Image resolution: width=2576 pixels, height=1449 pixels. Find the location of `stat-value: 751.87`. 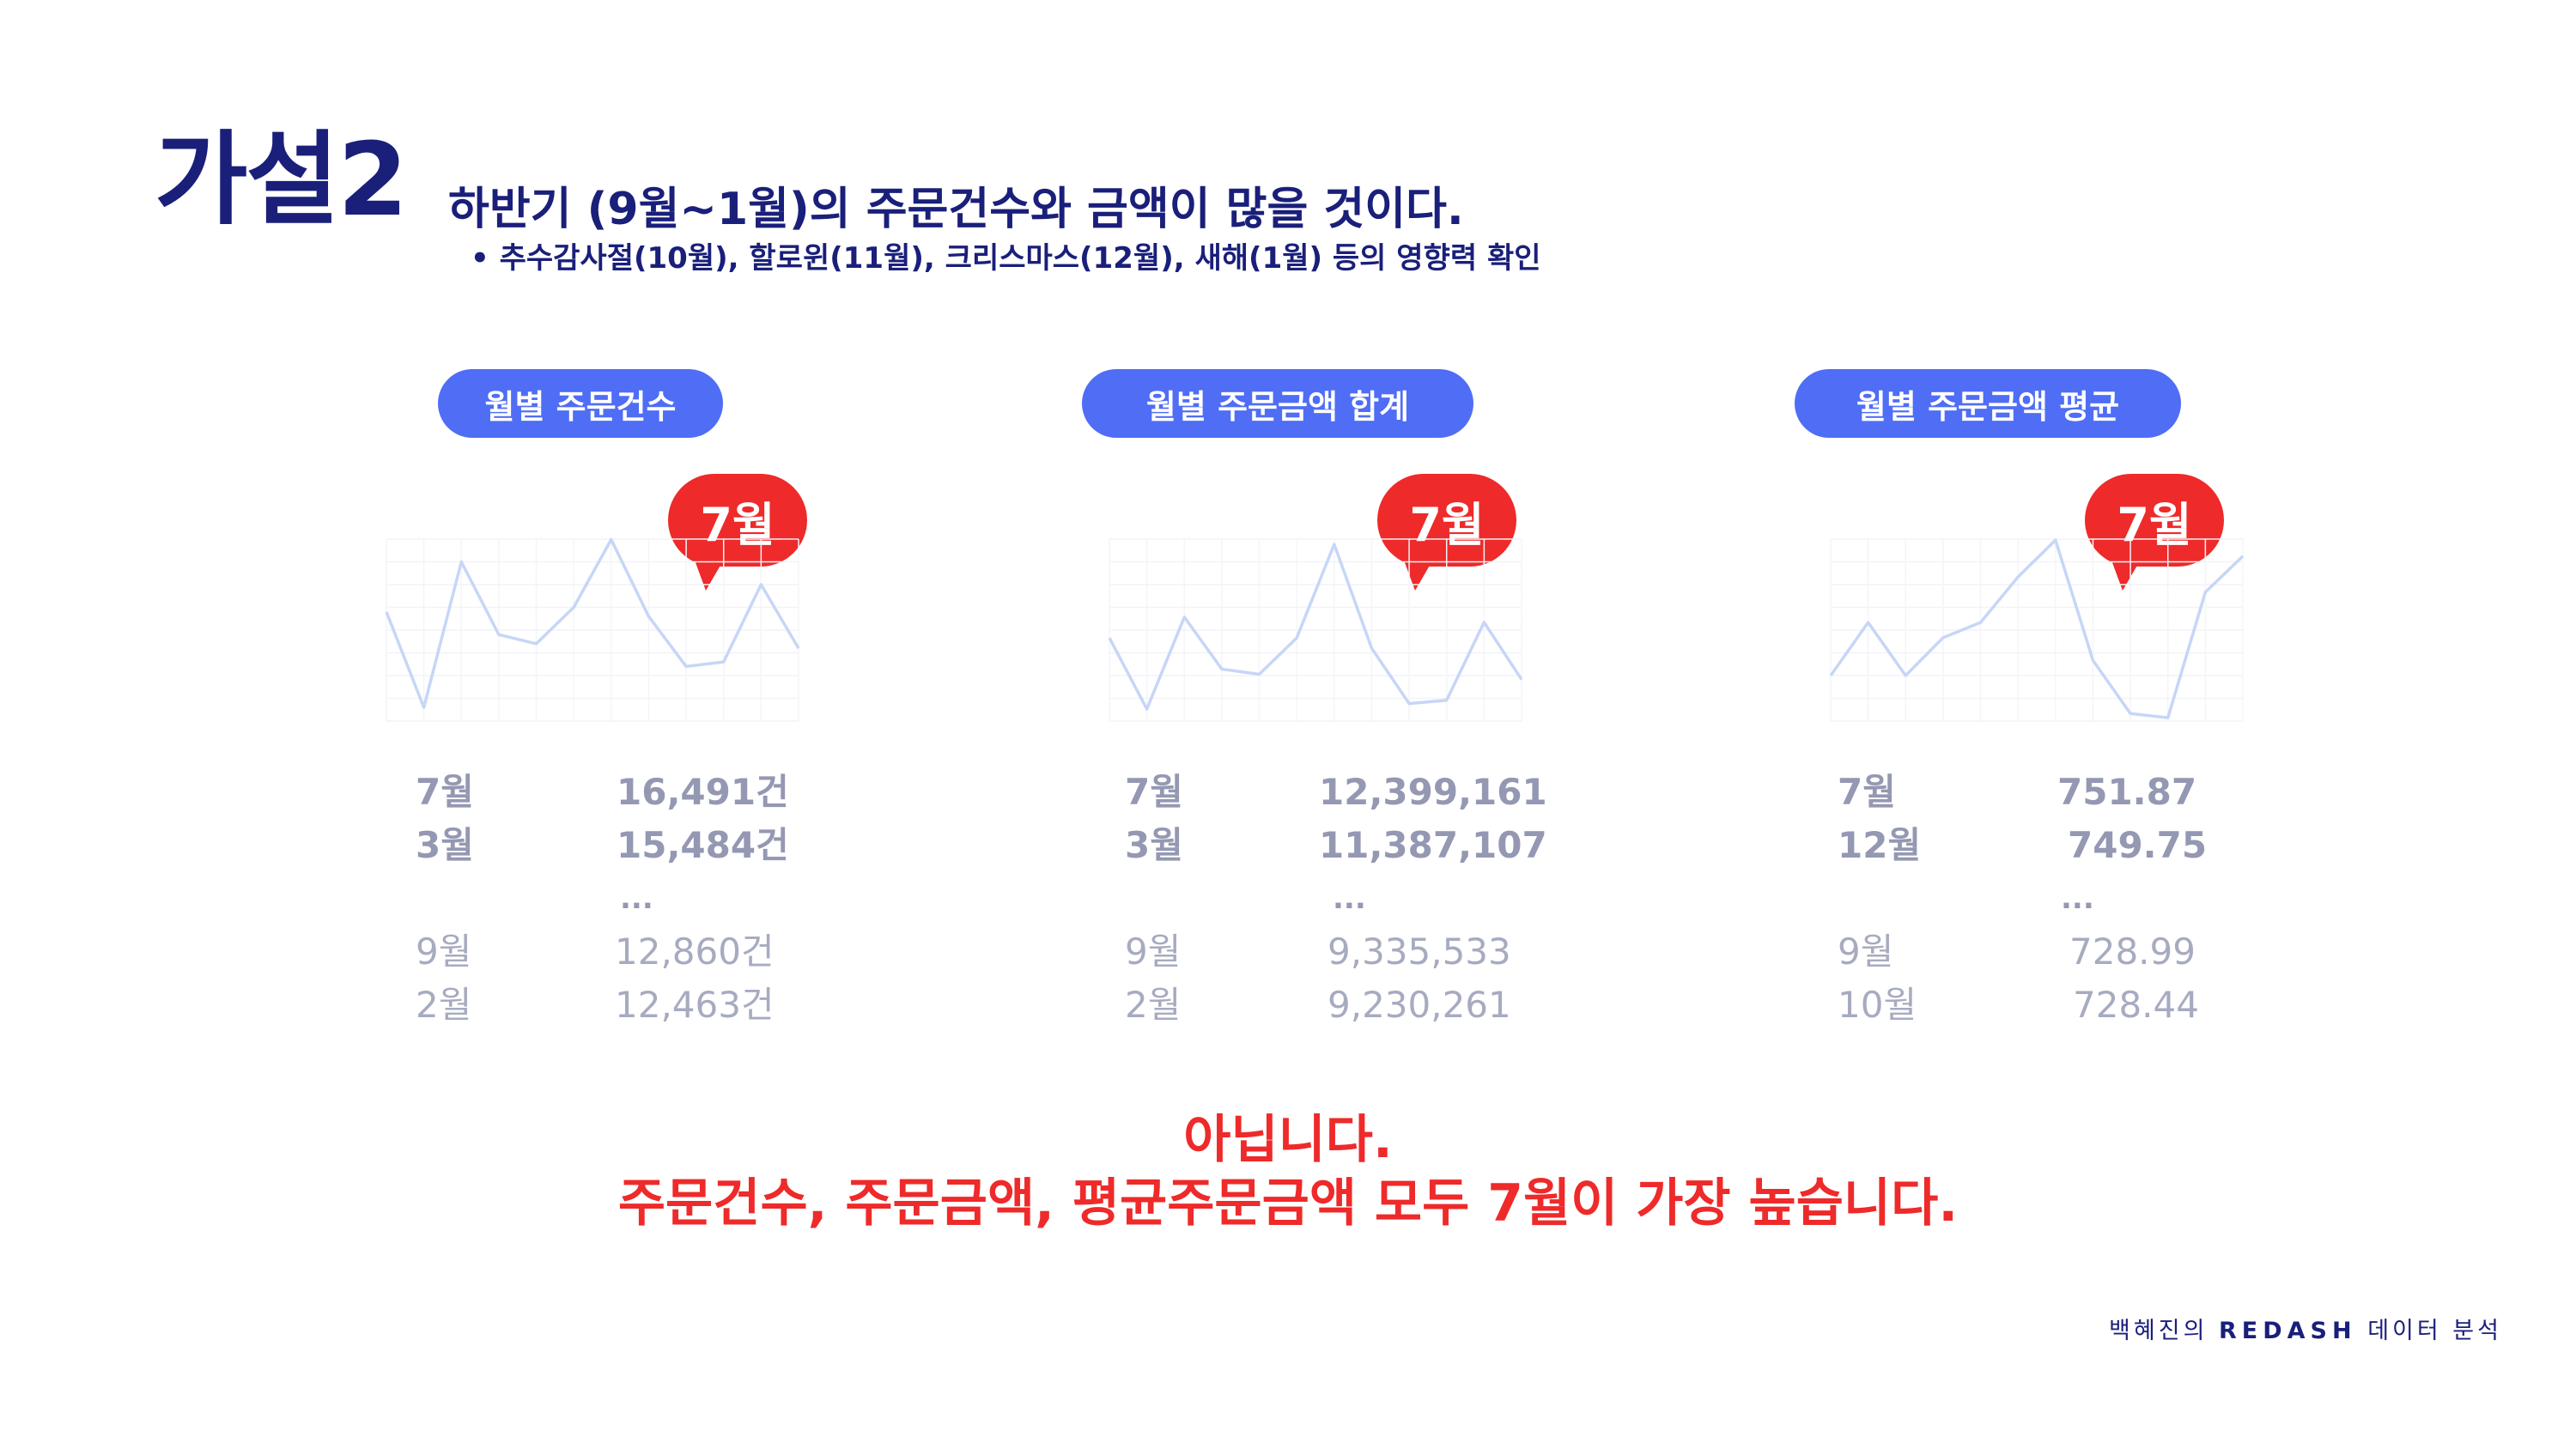

stat-value: 751.87 is located at coordinates (2127, 792).